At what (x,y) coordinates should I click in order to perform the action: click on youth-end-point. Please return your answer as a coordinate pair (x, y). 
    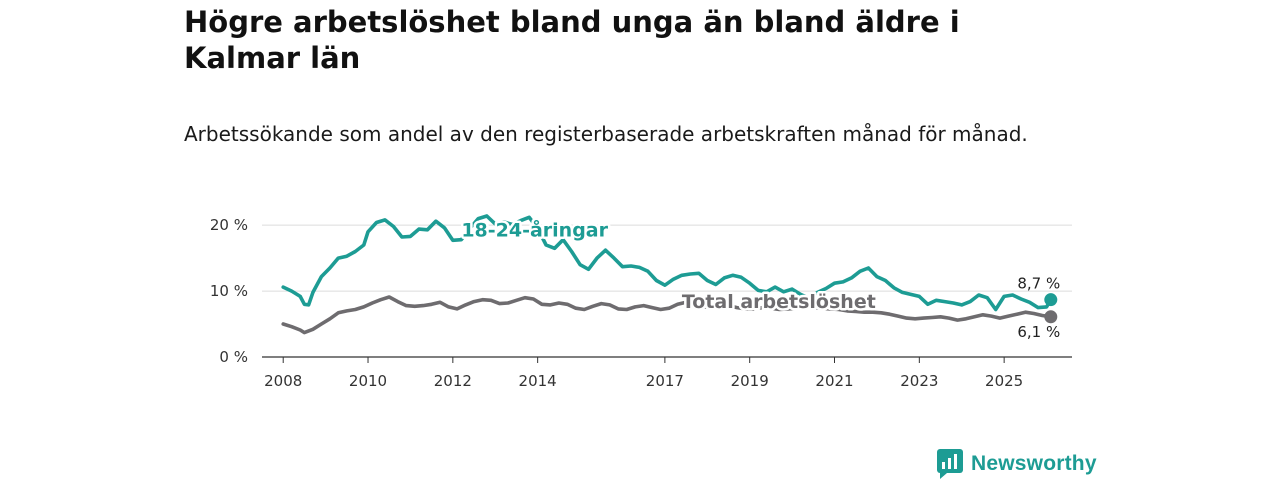
    Looking at the image, I should click on (1051, 300).